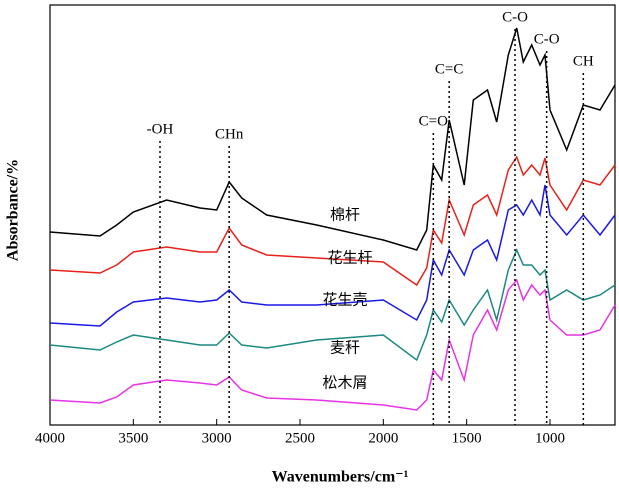  What do you see at coordinates (550, 438) in the screenshot?
I see `x-tick-label: 1000` at bounding box center [550, 438].